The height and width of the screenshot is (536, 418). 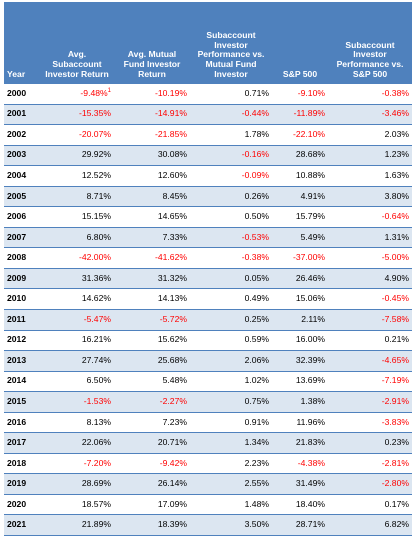 What do you see at coordinates (22, 505) in the screenshot?
I see `cell-year: 2020` at bounding box center [22, 505].